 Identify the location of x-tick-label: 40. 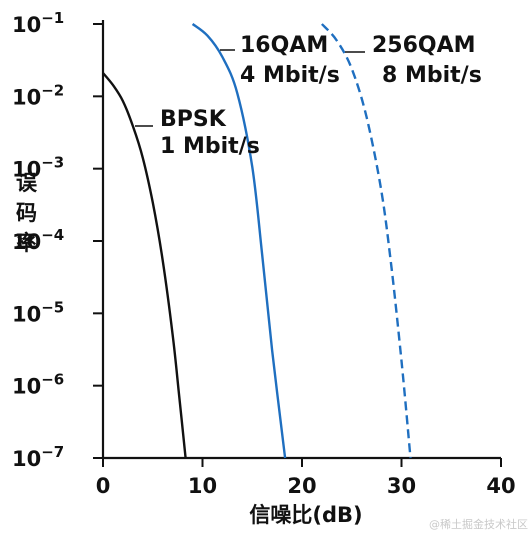
(500, 486).